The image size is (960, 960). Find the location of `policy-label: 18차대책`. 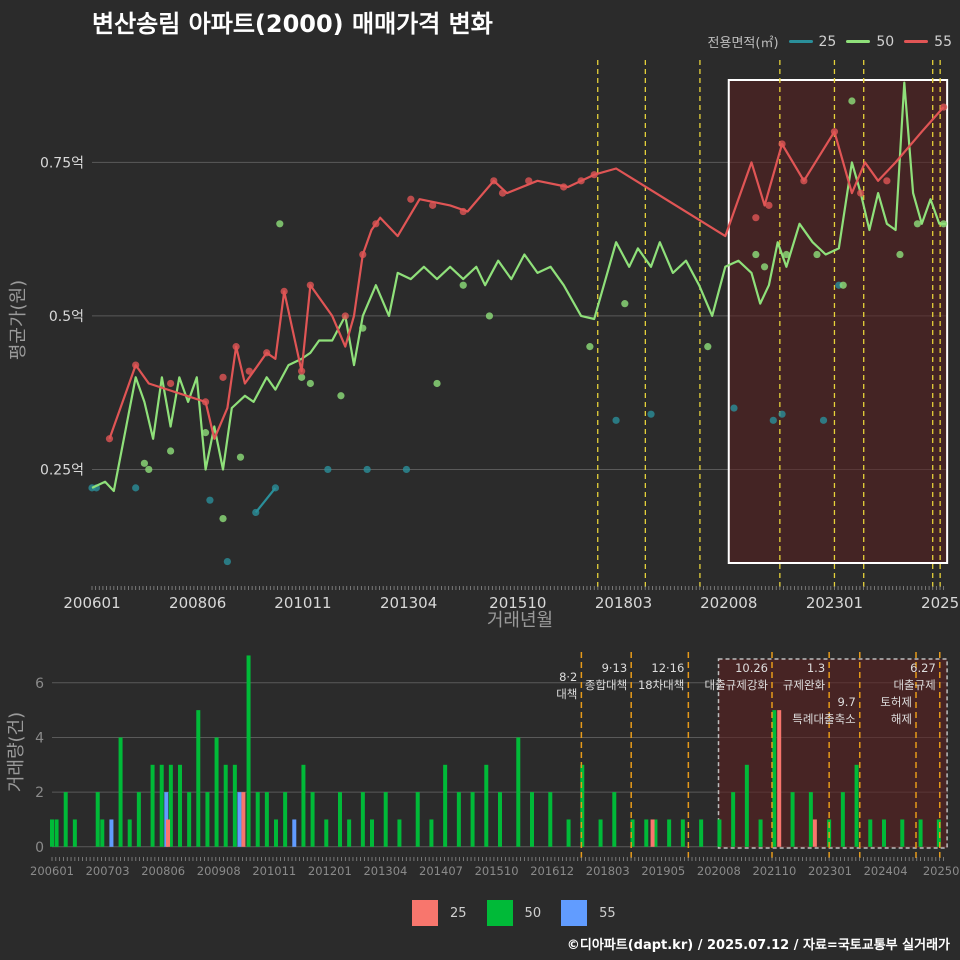

policy-label: 18차대책 is located at coordinates (661, 685).